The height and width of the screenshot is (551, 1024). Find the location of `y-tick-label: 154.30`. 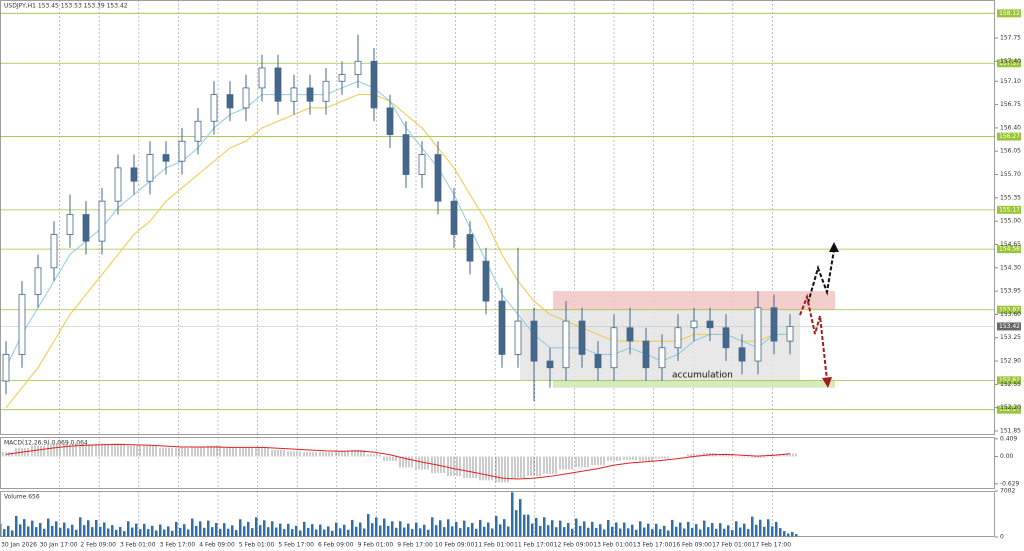

y-tick-label: 154.30 is located at coordinates (1010, 267).